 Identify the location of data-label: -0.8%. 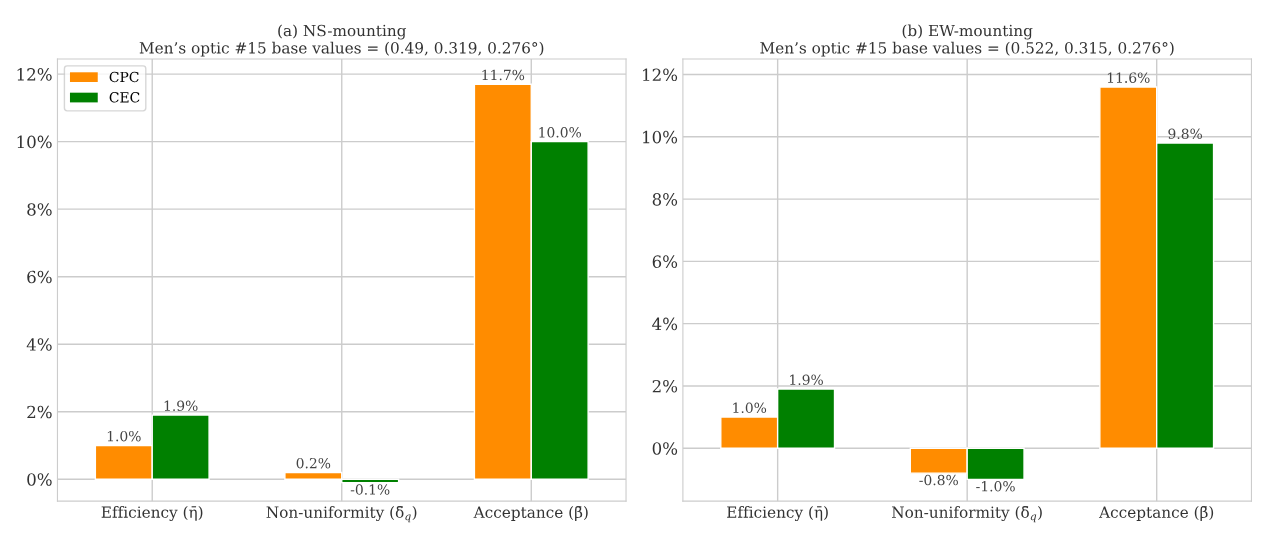
(938, 480).